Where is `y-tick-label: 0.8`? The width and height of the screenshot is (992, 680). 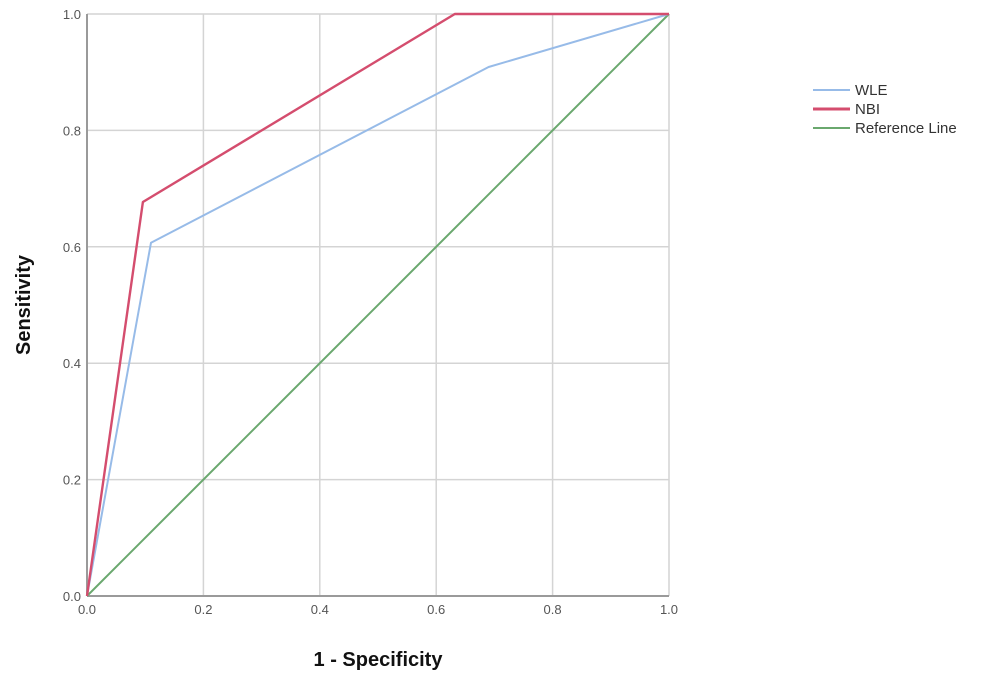
y-tick-label: 0.8 is located at coordinates (72, 130).